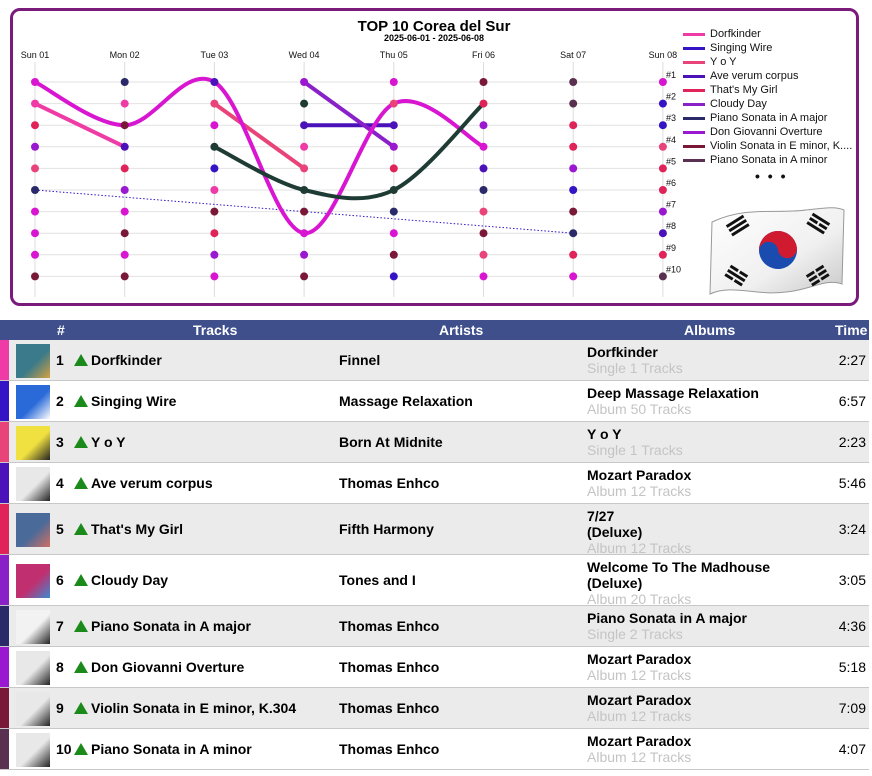 The image size is (872, 776). Describe the element at coordinates (171, 626) in the screenshot. I see `track-title: Piano Sonata in A major` at that location.